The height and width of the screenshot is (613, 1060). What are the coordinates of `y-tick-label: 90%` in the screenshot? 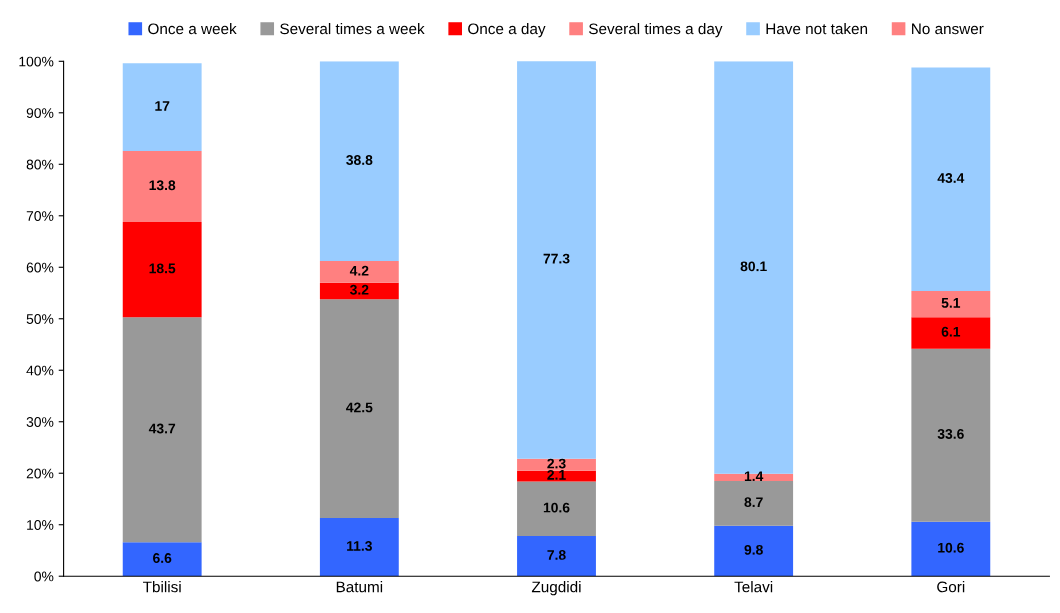 It's located at (40, 113).